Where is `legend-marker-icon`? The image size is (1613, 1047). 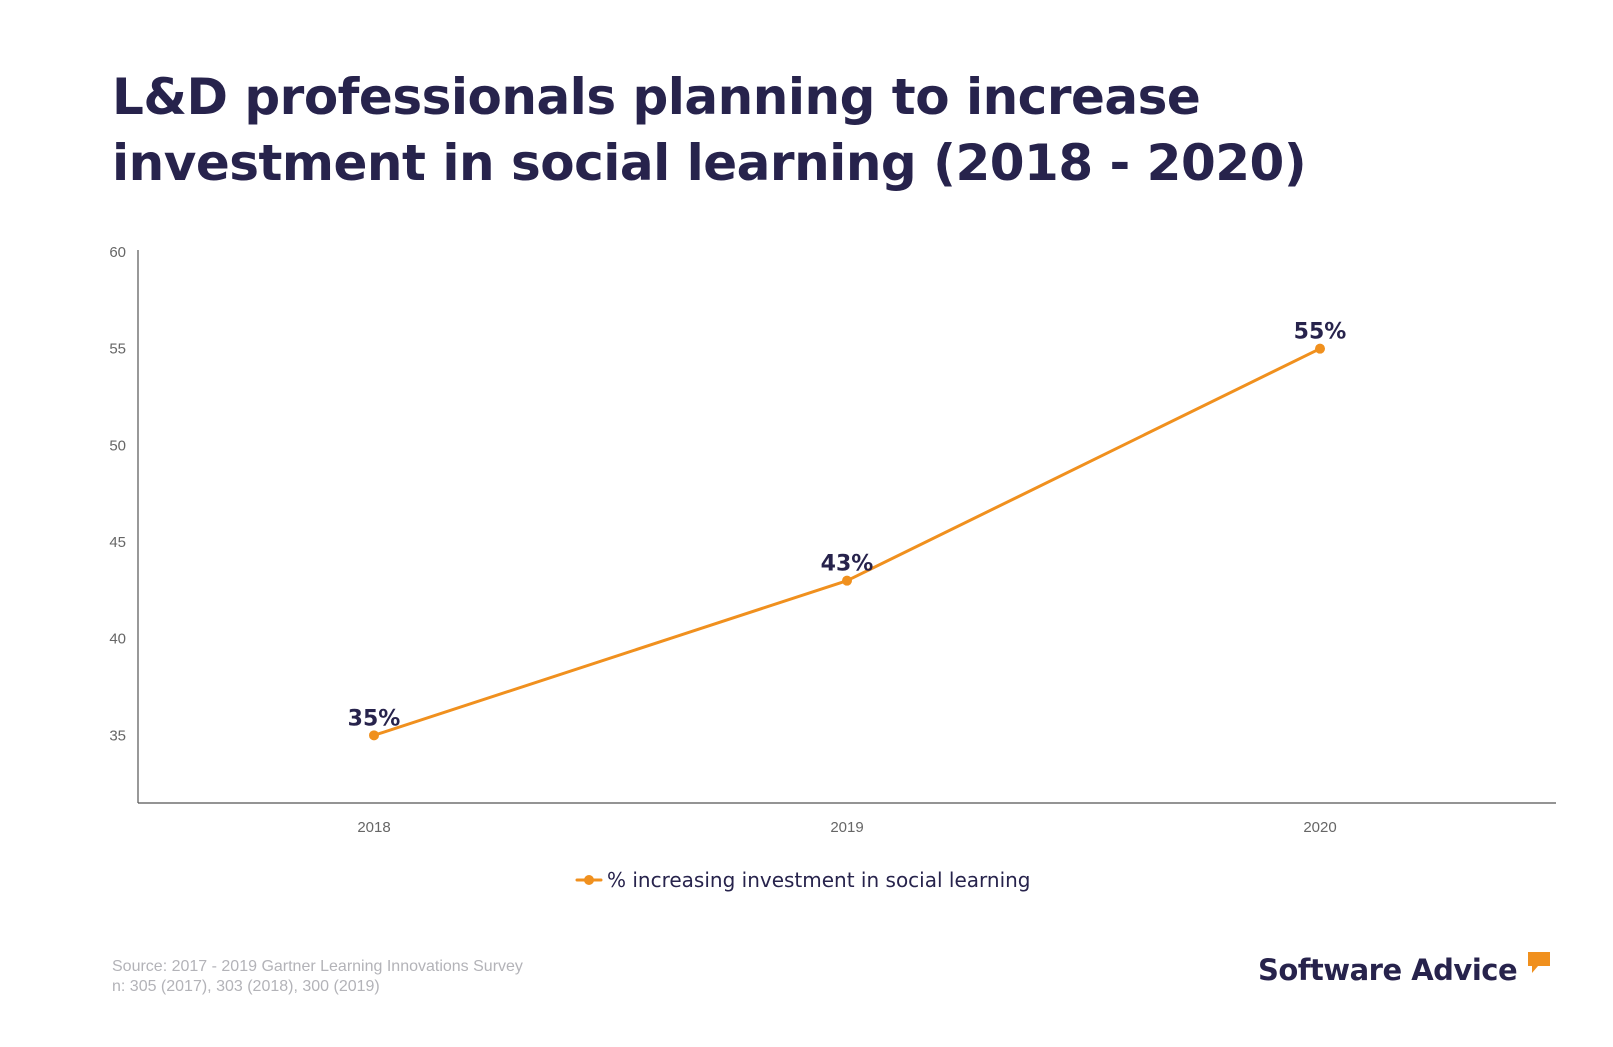 legend-marker-icon is located at coordinates (589, 880).